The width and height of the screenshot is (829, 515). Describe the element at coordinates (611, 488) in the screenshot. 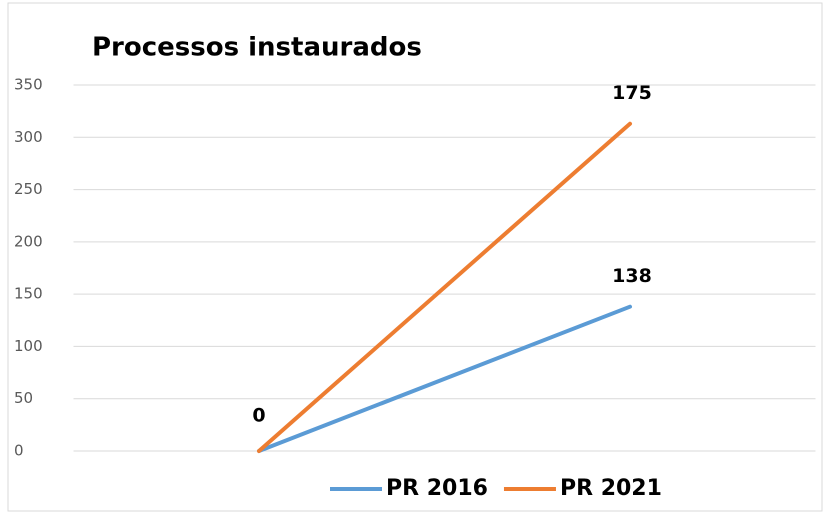

I see `legend-label: PR 2021` at that location.